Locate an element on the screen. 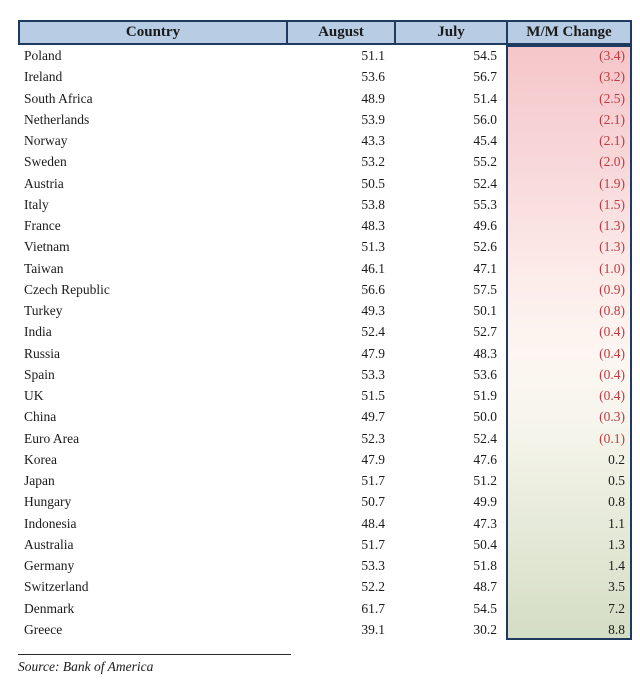 Image resolution: width=640 pixels, height=681 pixels. table-row: Sweden 53.2 55.2 (2.0) is located at coordinates (325, 161).